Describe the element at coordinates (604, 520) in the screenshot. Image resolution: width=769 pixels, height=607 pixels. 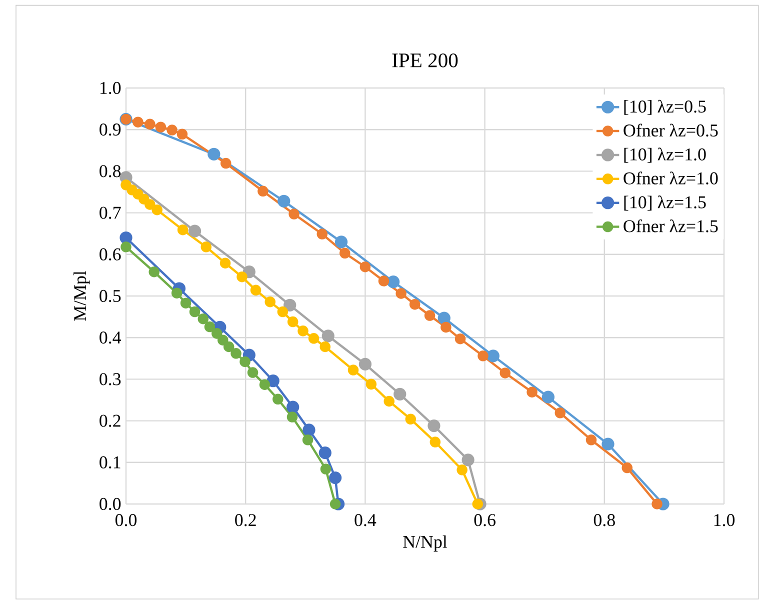
I see `x-tick-label: 0.8` at that location.